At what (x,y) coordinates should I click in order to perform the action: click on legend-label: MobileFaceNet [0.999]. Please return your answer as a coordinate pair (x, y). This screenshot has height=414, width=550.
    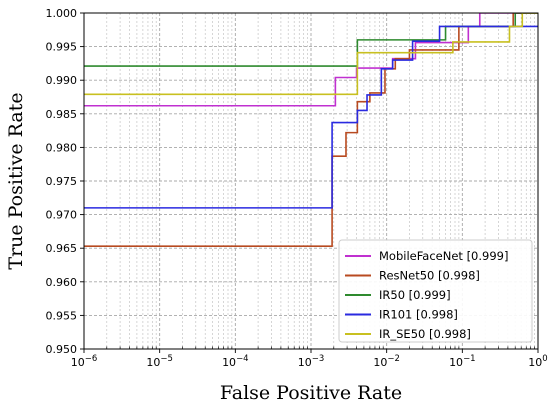
    Looking at the image, I should click on (443, 256).